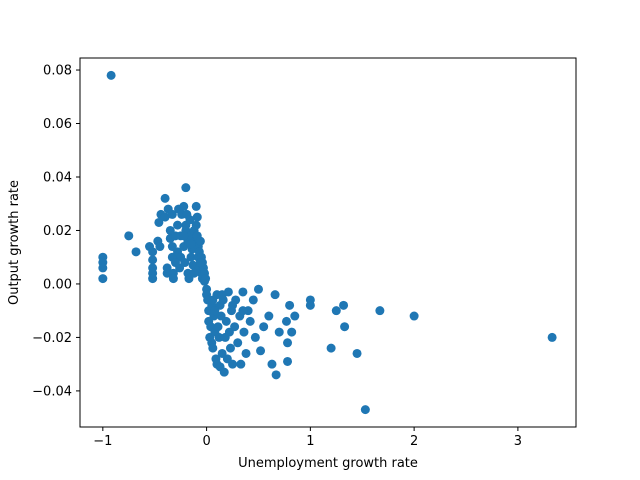 This screenshot has height=480, width=640. What do you see at coordinates (57, 71) in the screenshot?
I see `y-tick-label: 0.08` at bounding box center [57, 71].